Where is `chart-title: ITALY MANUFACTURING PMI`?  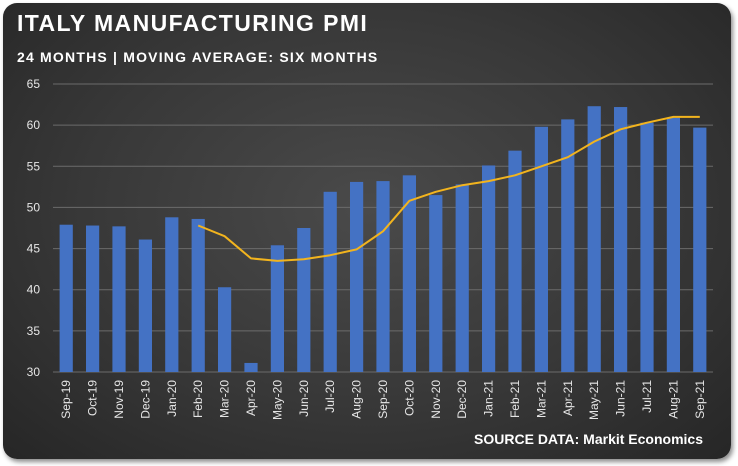
chart-title: ITALY MANUFACTURING PMI is located at coordinates (193, 23).